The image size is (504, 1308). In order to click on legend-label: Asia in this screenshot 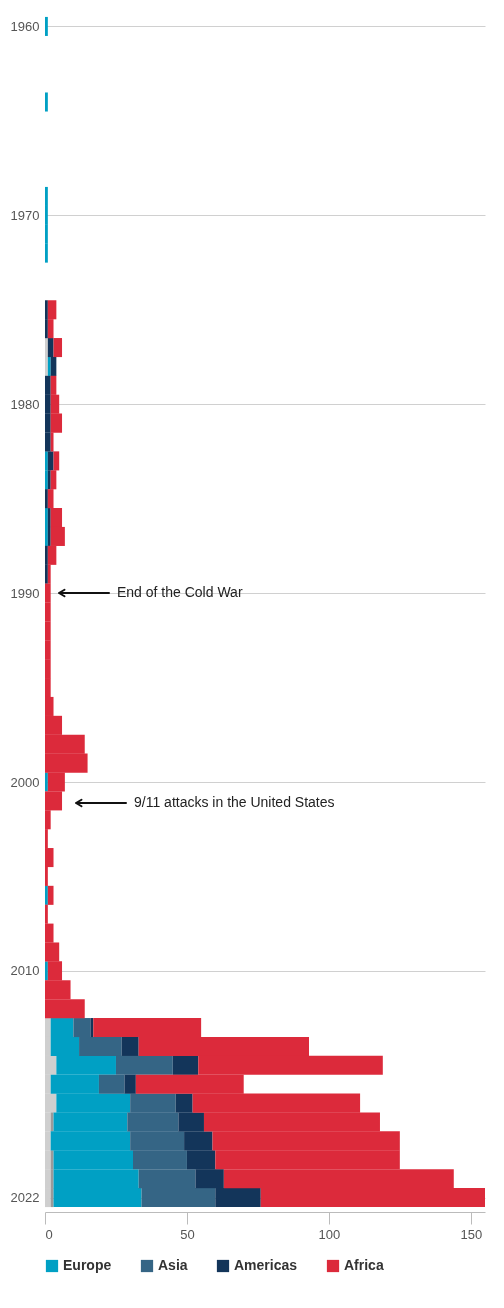, I will do `click(173, 1265)`.